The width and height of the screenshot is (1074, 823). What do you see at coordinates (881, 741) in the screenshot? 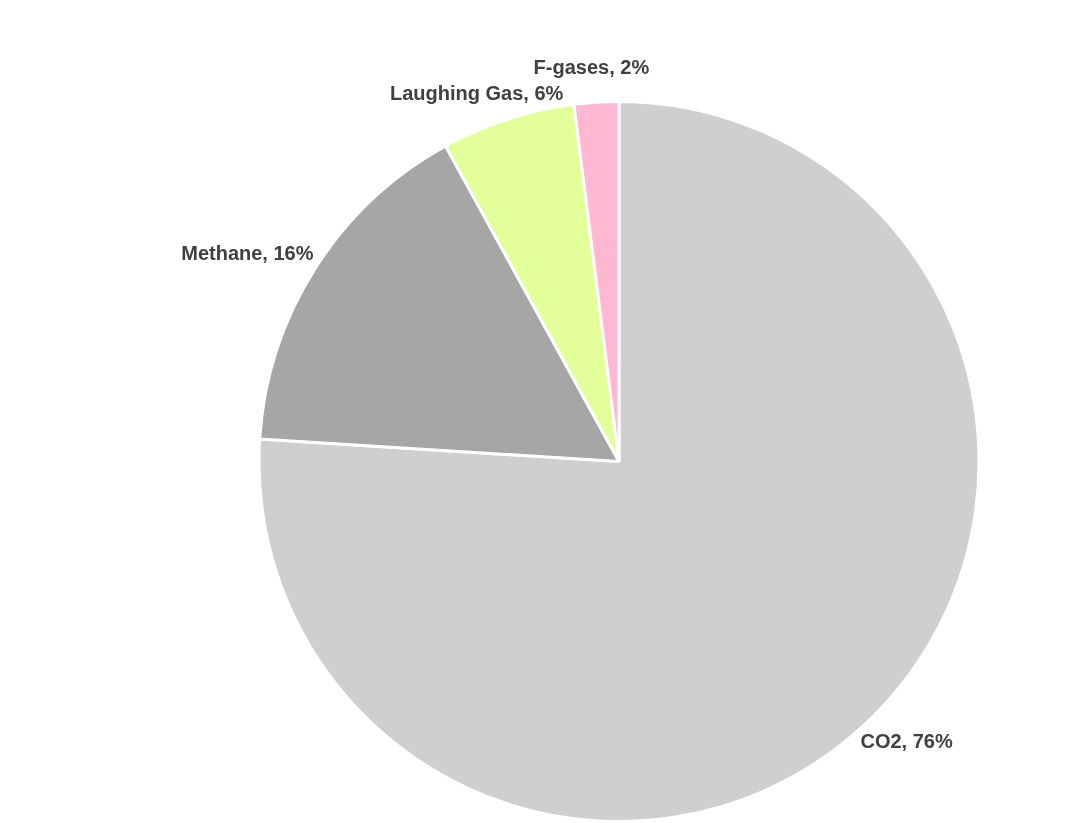
I see `slice-label: CO2` at bounding box center [881, 741].